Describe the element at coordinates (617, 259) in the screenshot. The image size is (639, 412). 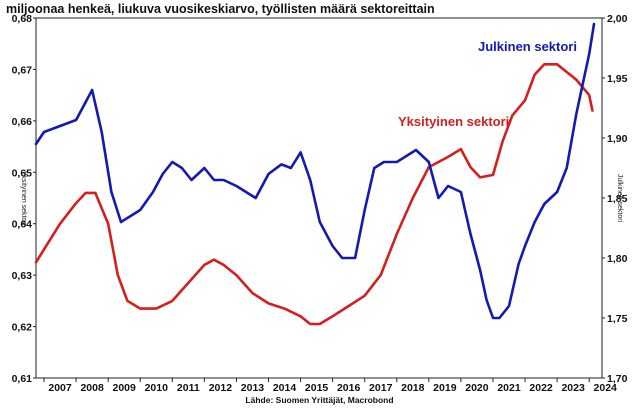
I see `right-tick-label: 1,80` at that location.